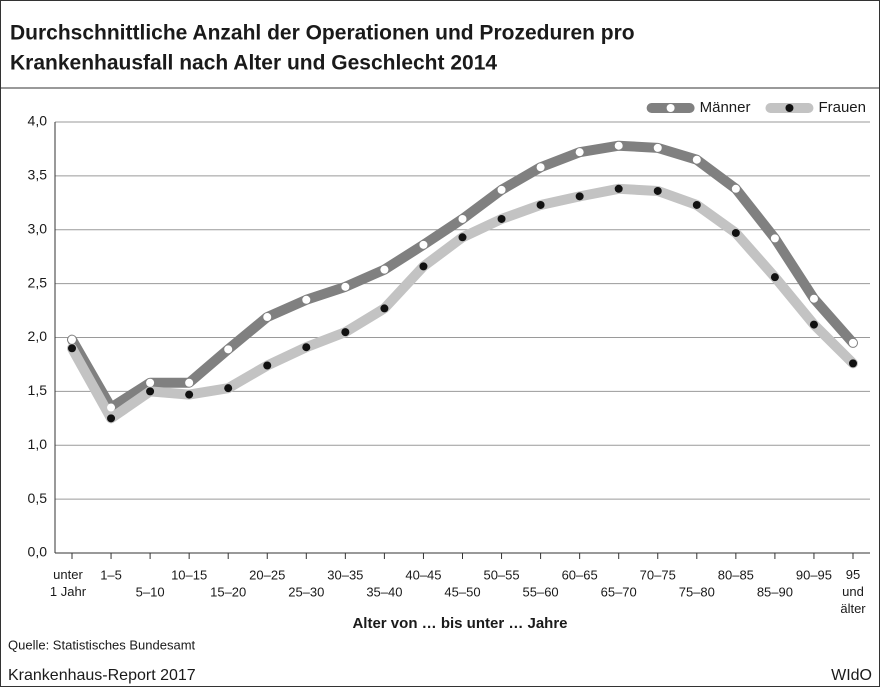  I want to click on x-tick-label: 15–20, so click(228, 591).